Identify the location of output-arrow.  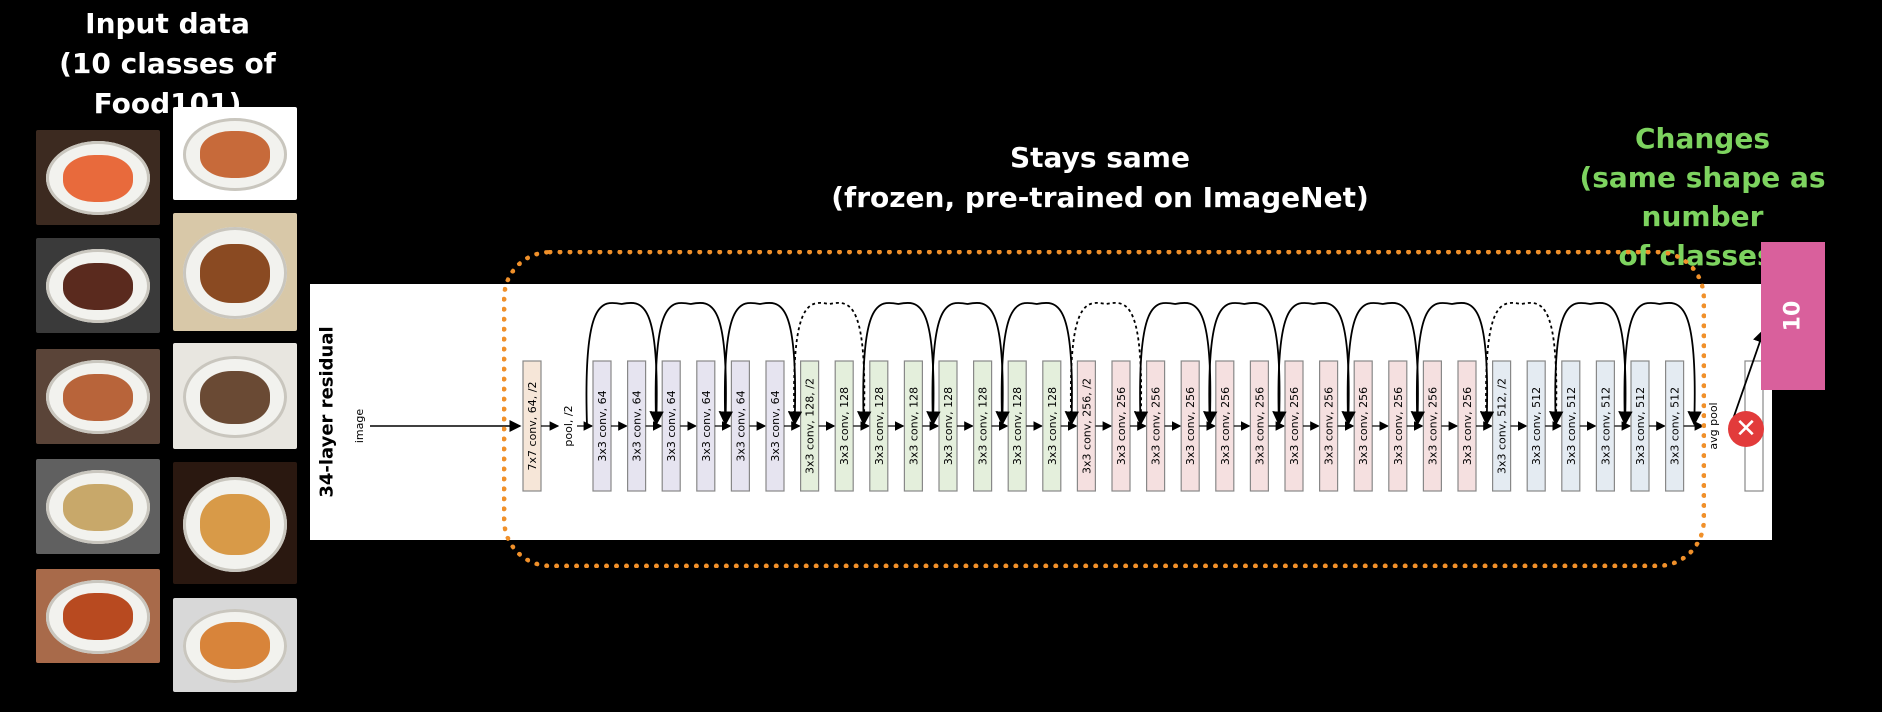
(1749, 375).